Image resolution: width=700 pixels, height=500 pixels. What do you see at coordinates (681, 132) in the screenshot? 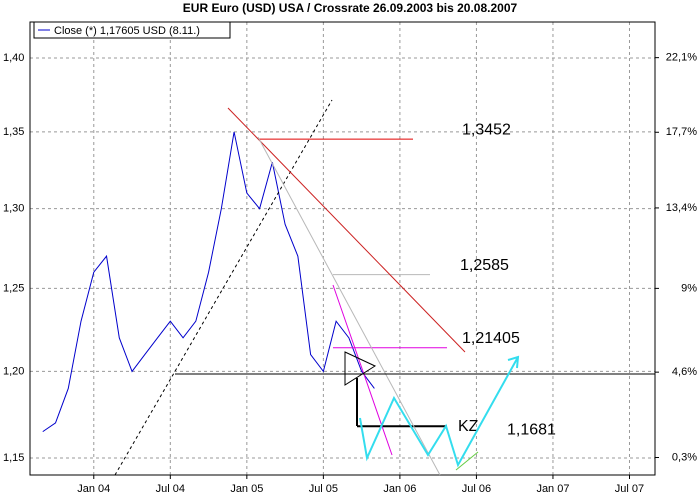
I see `y2-tick-label: 17,7%` at bounding box center [681, 132].